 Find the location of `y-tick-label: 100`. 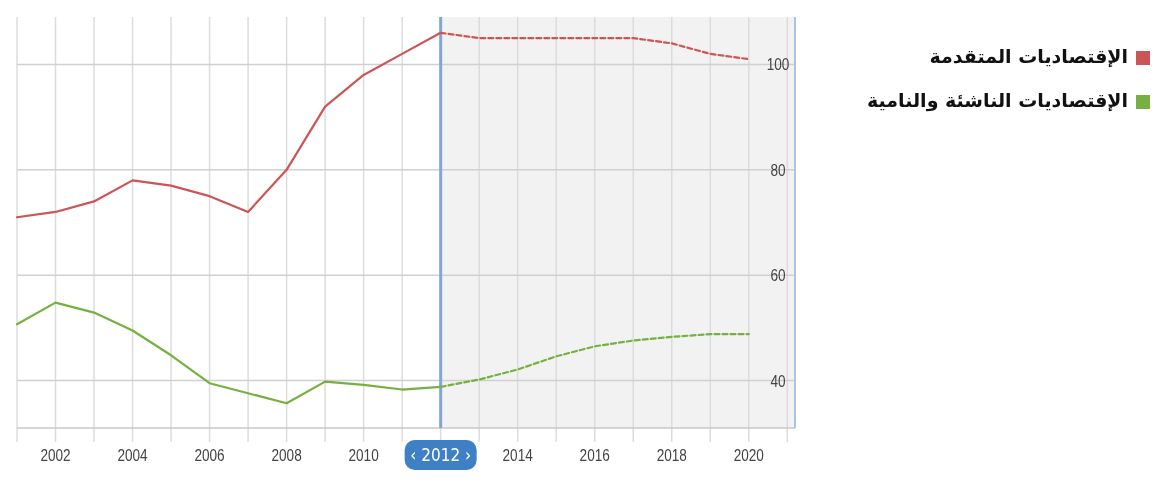

y-tick-label: 100 is located at coordinates (778, 64).